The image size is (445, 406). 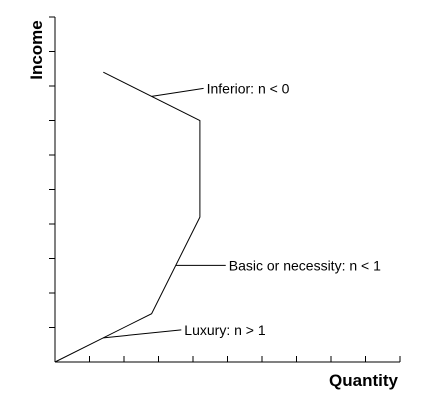 What do you see at coordinates (363, 380) in the screenshot?
I see `x-axis-title: Quantity` at bounding box center [363, 380].